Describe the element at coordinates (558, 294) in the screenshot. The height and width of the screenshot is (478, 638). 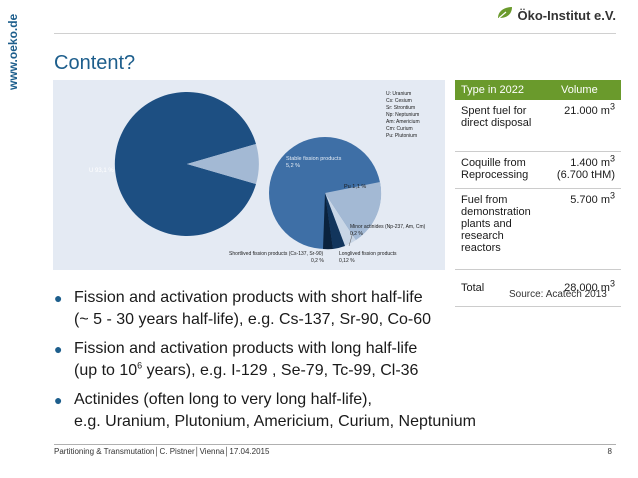
I see `source-note: Source: Acatech 2013` at that location.